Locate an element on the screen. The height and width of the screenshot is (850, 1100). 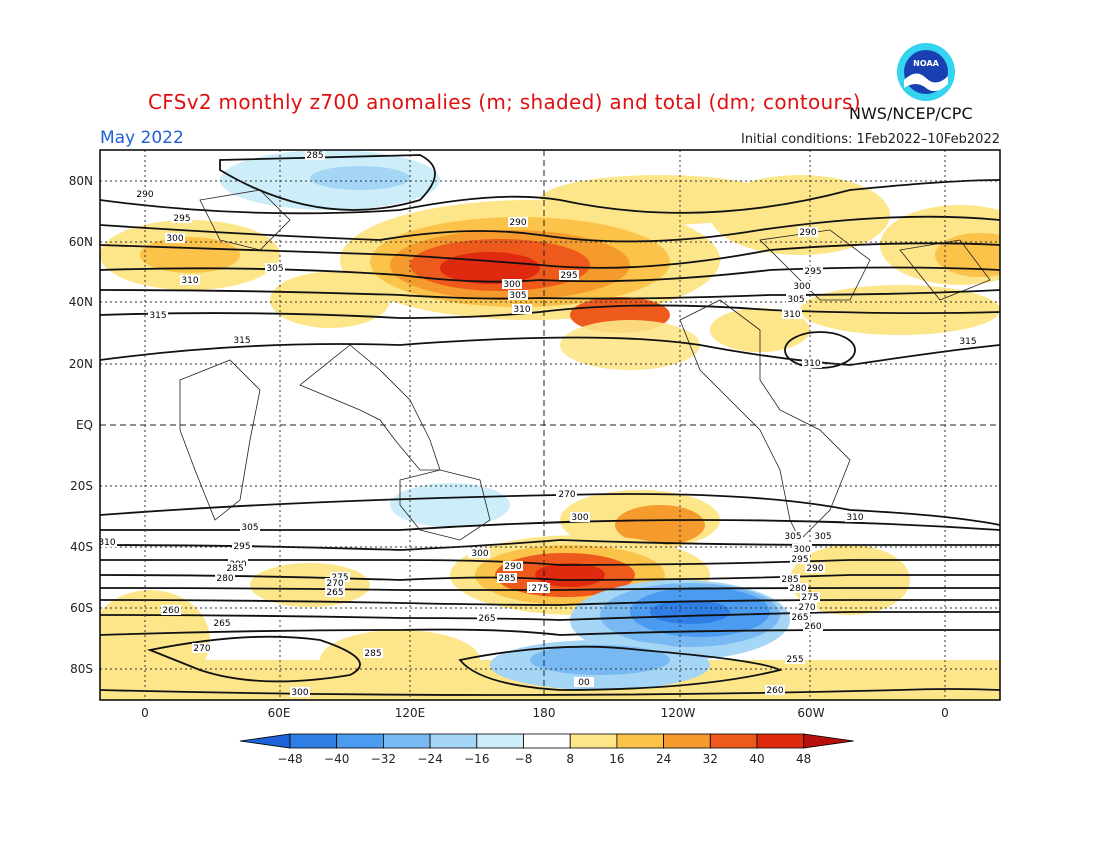
colorbar-label: −48 is located at coordinates (289, 759).